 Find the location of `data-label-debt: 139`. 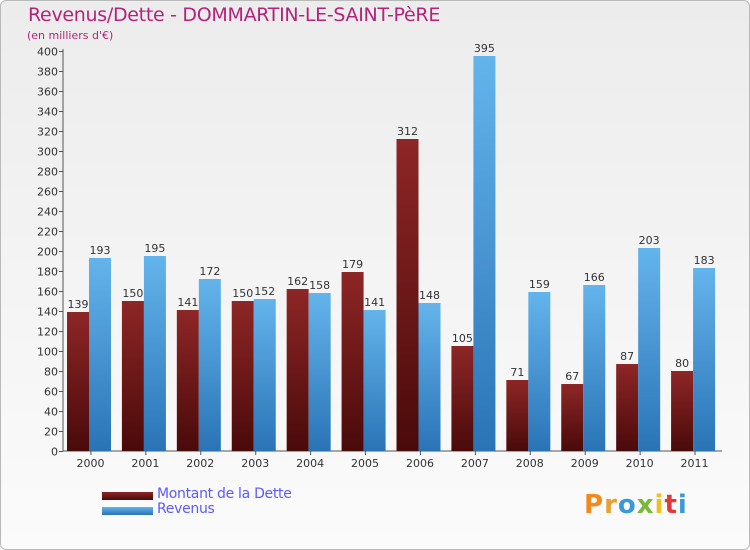

data-label-debt: 139 is located at coordinates (78, 304).